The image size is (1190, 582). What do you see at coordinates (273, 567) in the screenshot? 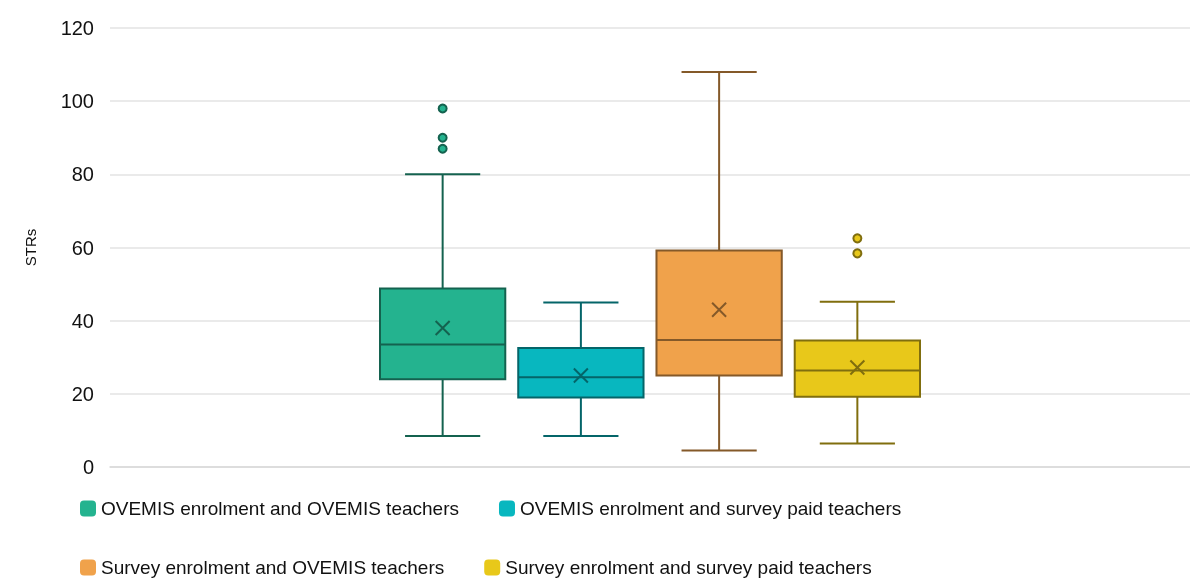
I see `legend-label: Survey enrolment and OVEMIS teachers` at bounding box center [273, 567].